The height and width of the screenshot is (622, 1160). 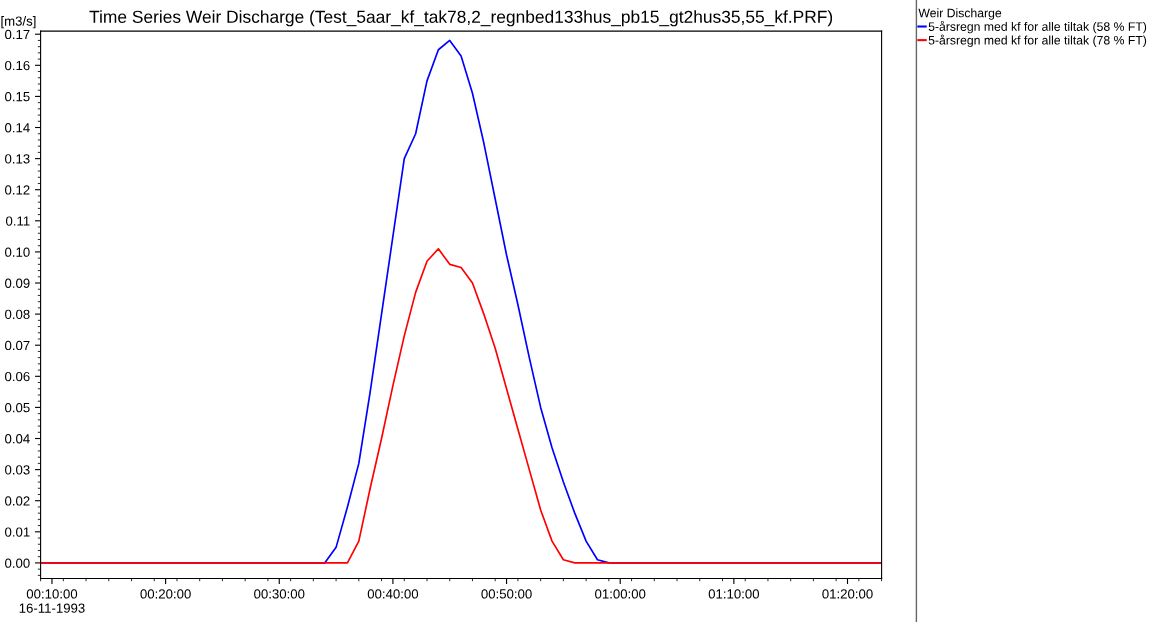 I want to click on y-tick-label: 0.15, so click(x=17, y=96).